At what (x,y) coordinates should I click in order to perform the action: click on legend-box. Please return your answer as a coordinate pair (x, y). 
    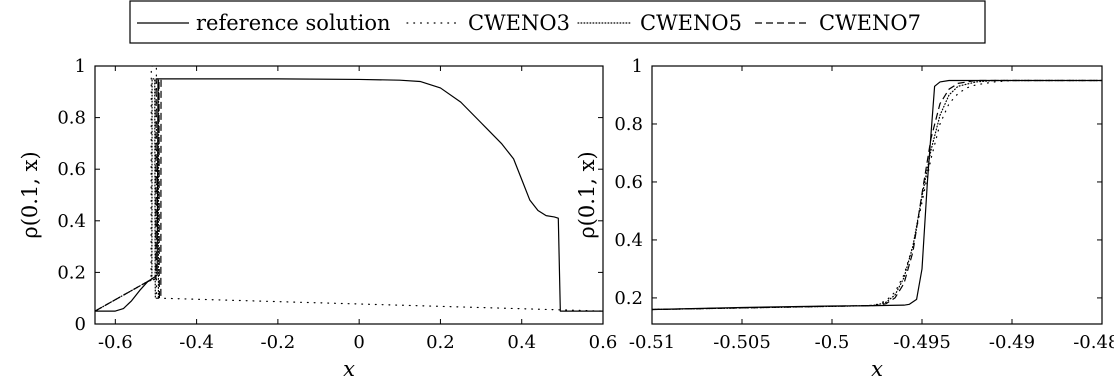
    Looking at the image, I should click on (557, 22).